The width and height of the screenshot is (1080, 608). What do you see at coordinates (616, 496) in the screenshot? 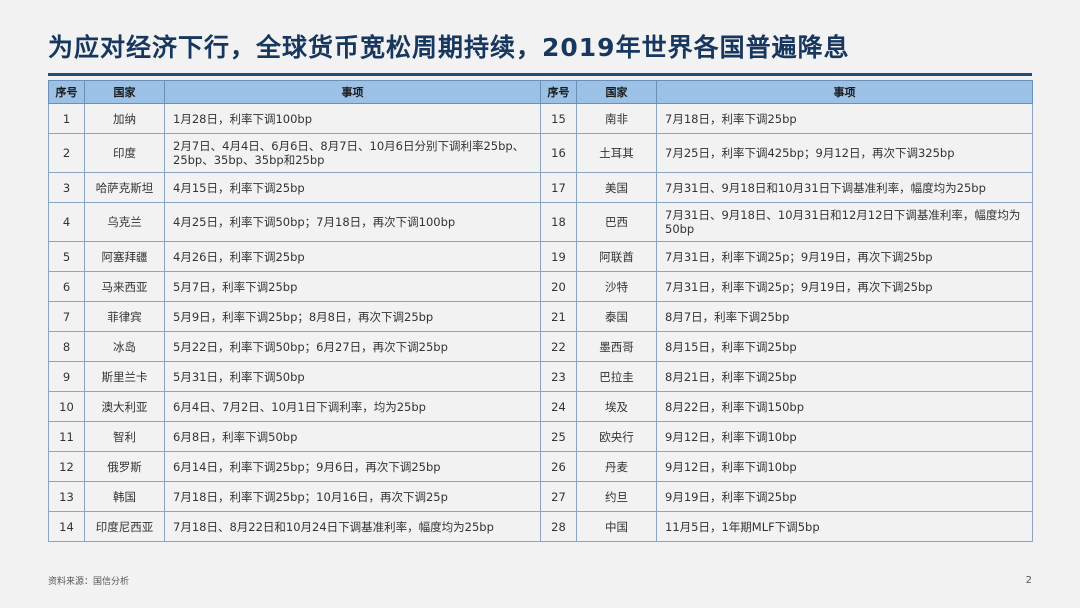
I see `cell-country: 约旦` at bounding box center [616, 496].